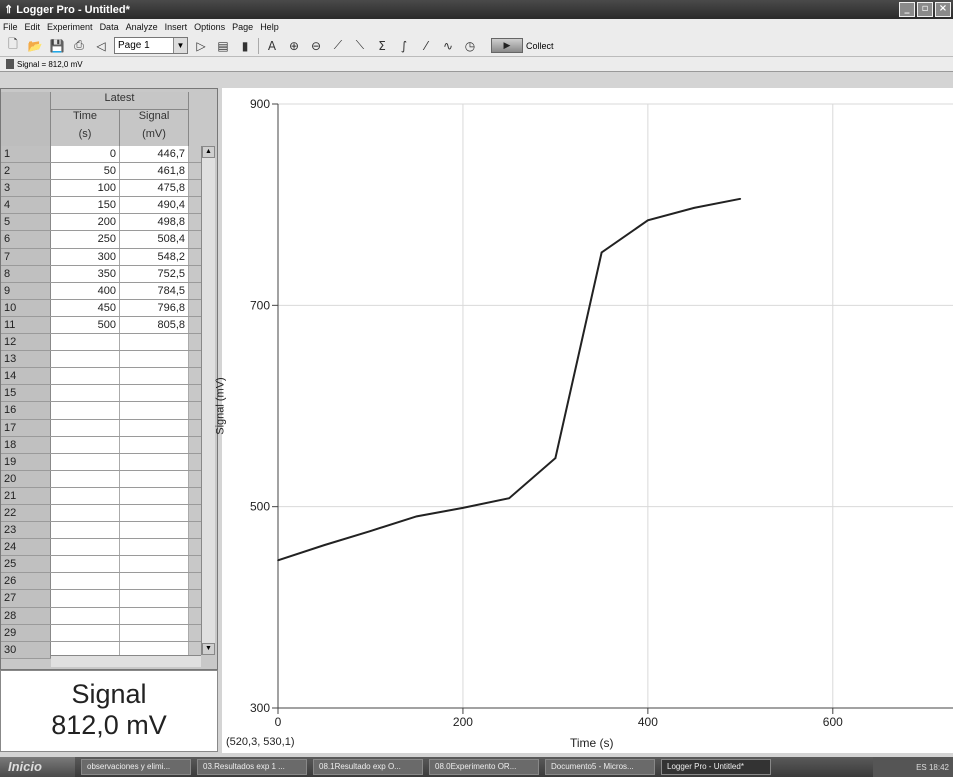 This screenshot has width=953, height=777. I want to click on menu-edit: Edit, so click(32, 27).